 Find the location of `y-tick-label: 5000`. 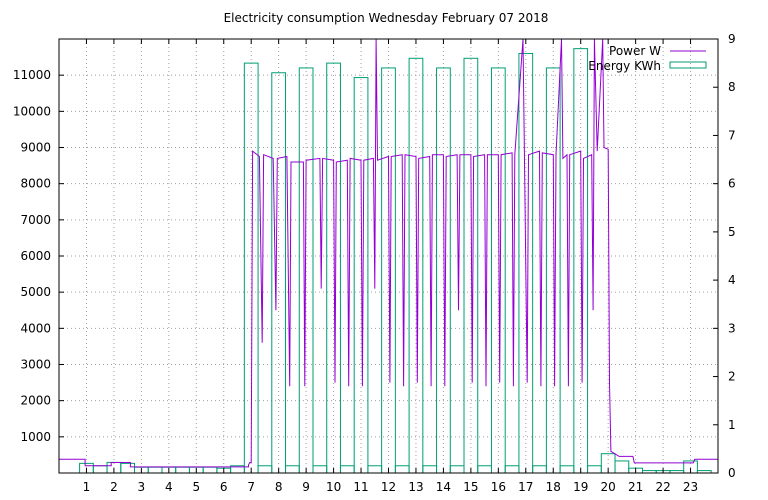

y-tick-label: 5000 is located at coordinates (35, 292).